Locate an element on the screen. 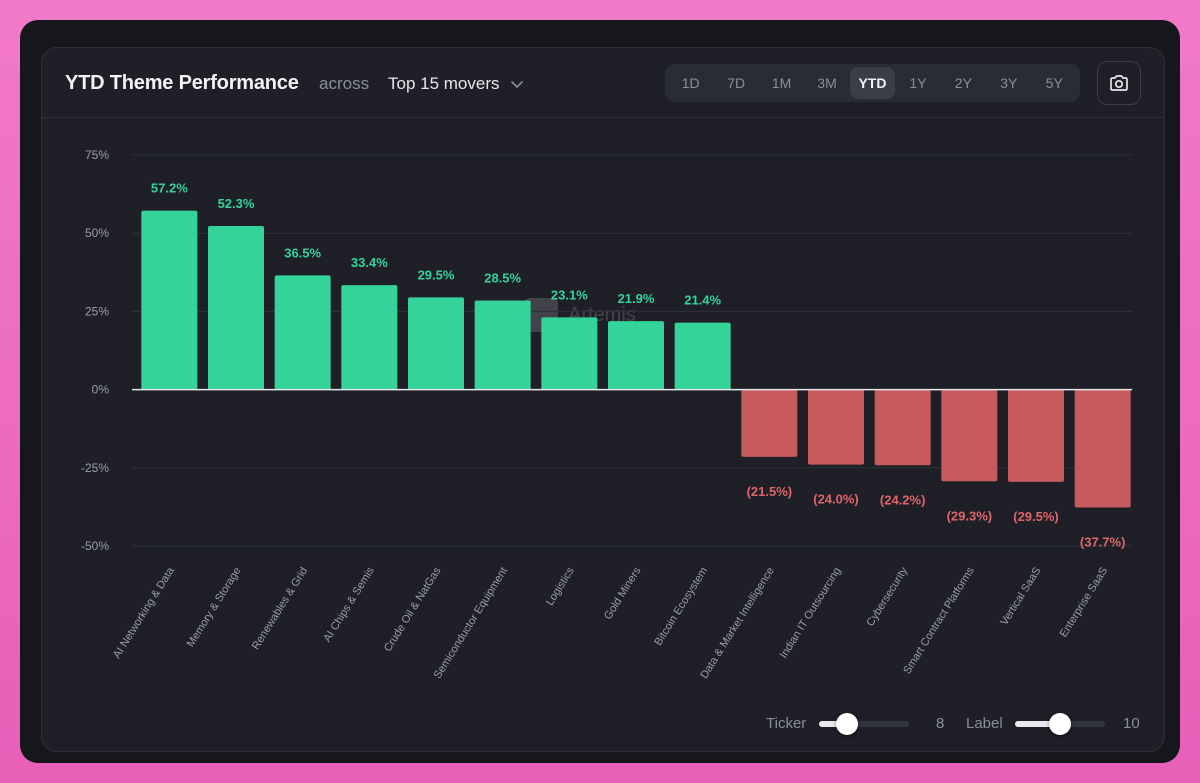 The width and height of the screenshot is (1200, 783). data-label: (29.5%) is located at coordinates (1036, 516).